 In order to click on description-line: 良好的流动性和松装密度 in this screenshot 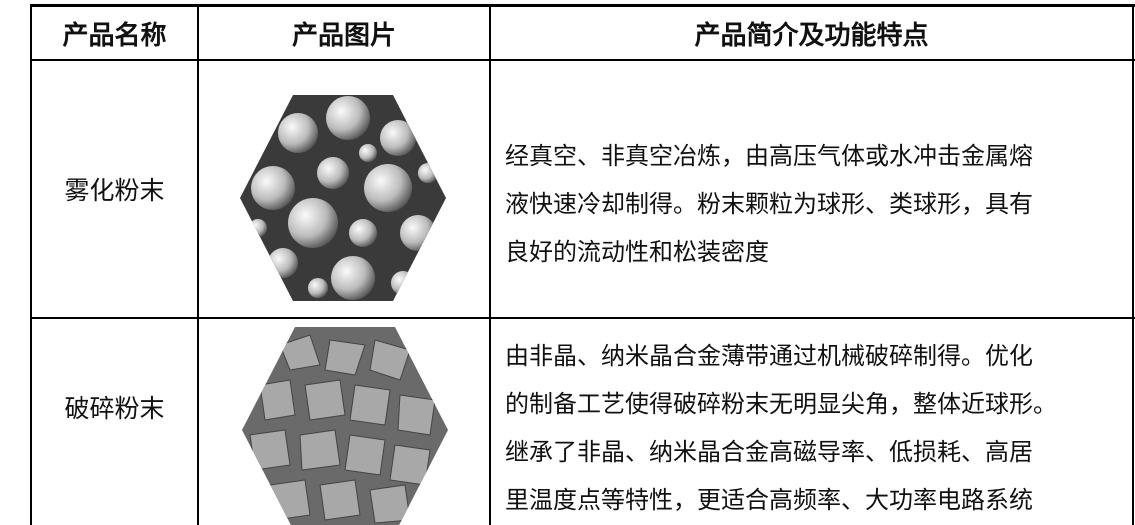, I will do `click(637, 252)`.